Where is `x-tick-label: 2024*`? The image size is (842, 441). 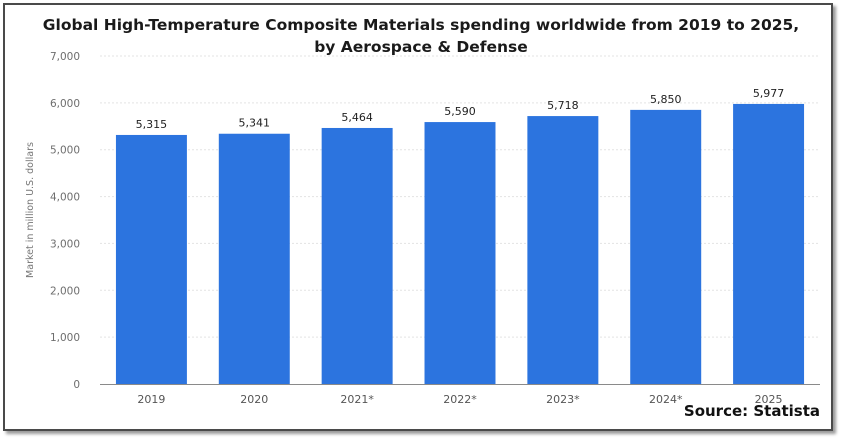 x-tick-label: 2024* is located at coordinates (666, 399).